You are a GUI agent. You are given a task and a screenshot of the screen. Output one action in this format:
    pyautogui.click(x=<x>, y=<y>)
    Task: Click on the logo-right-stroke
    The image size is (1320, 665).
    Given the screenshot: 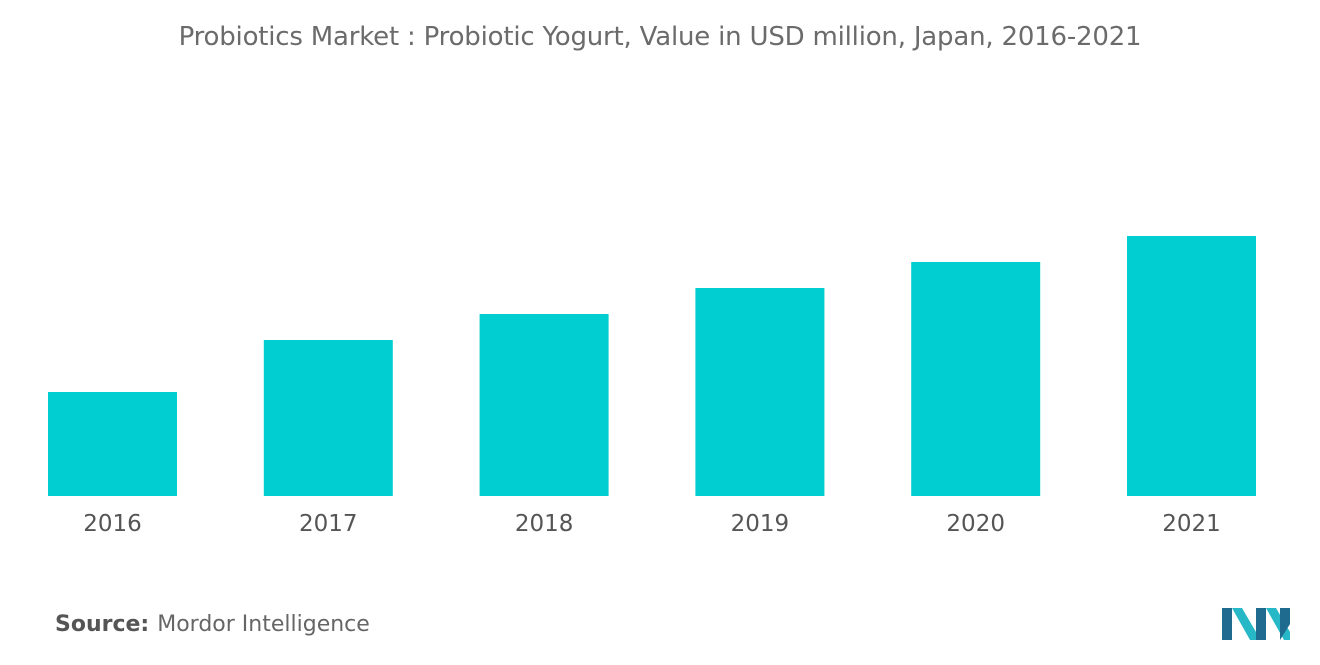 What is the action you would take?
    pyautogui.click(x=1285, y=624)
    